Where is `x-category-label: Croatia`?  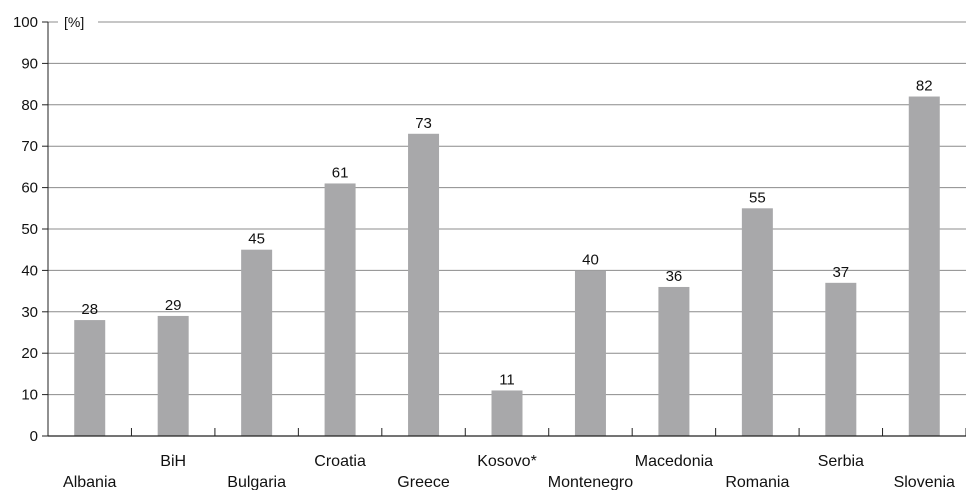
x-category-label: Croatia is located at coordinates (340, 461).